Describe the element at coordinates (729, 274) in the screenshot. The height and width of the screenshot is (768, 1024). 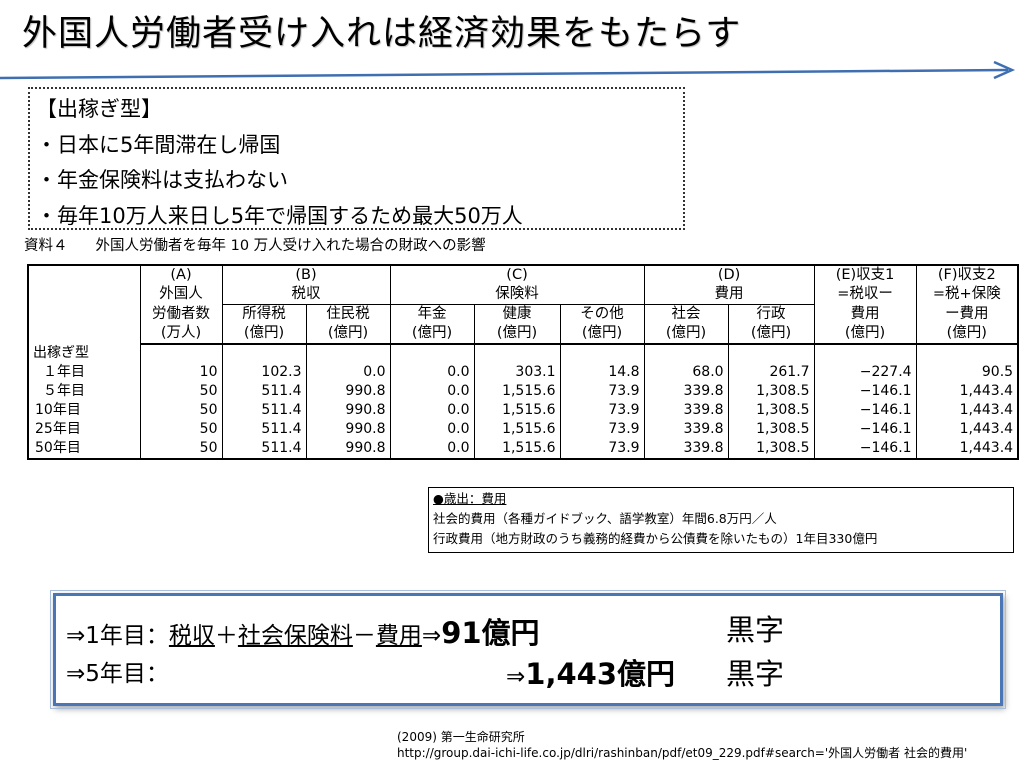
I see `header-d-top: (D)` at that location.